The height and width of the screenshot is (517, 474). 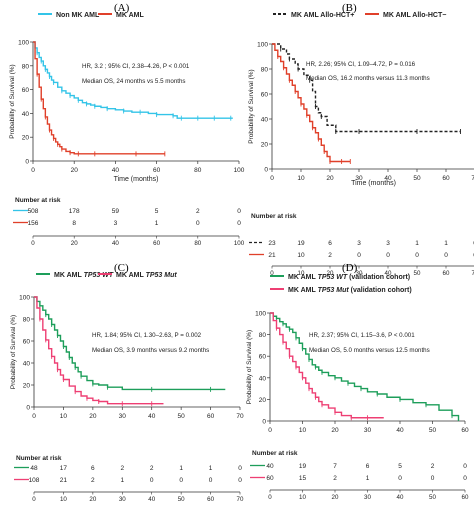 I want to click on p4-x-tick-label: 60, so click(x=465, y=430).